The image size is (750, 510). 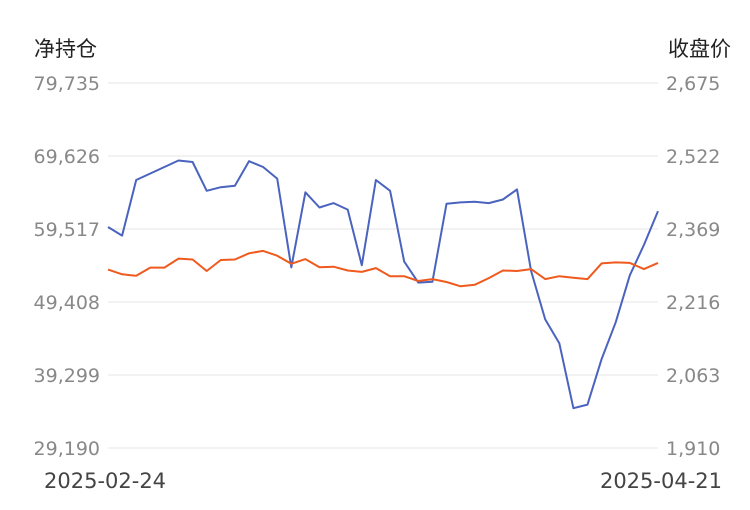 I want to click on right-tick-label: 2,369, so click(x=693, y=230).